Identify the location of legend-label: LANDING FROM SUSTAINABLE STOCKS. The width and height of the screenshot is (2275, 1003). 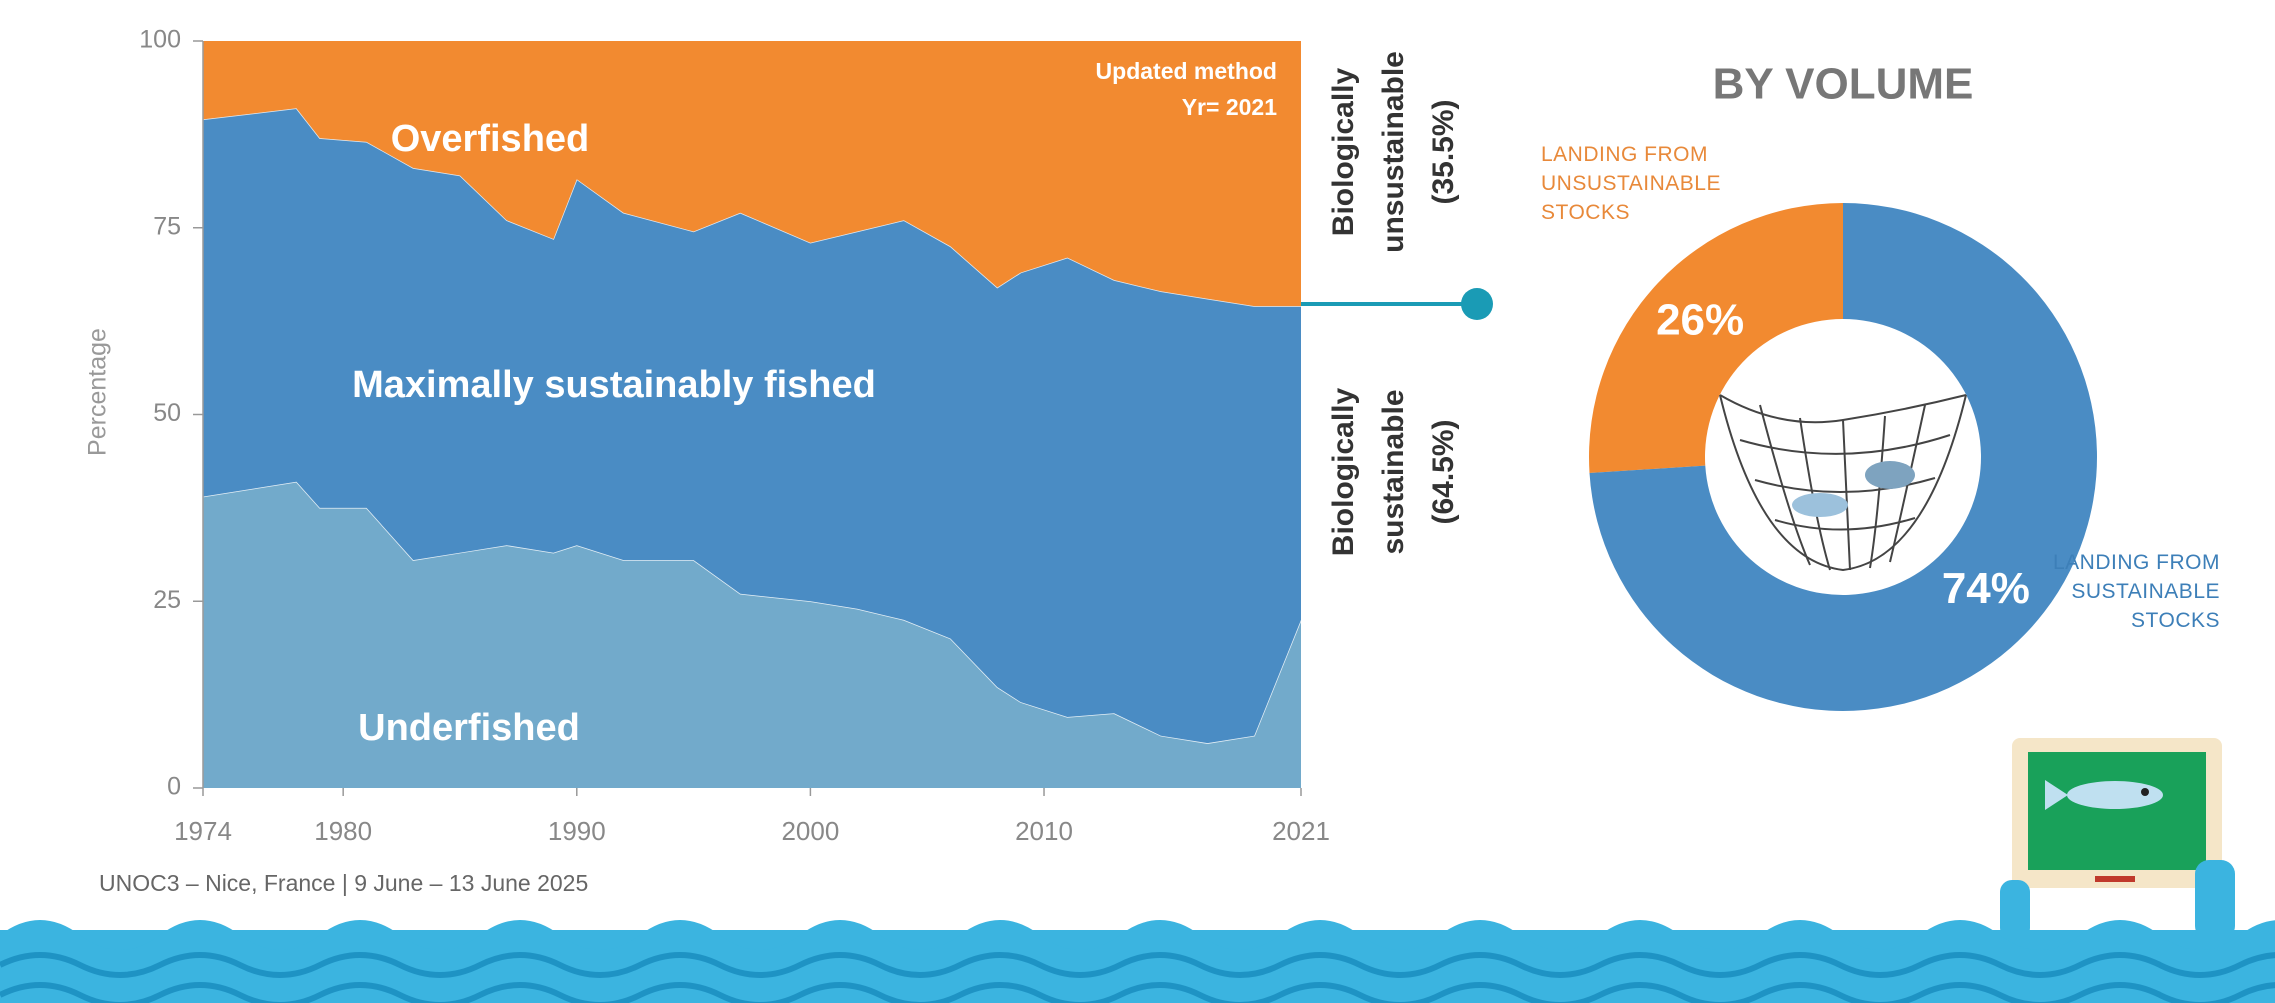
(2136, 591).